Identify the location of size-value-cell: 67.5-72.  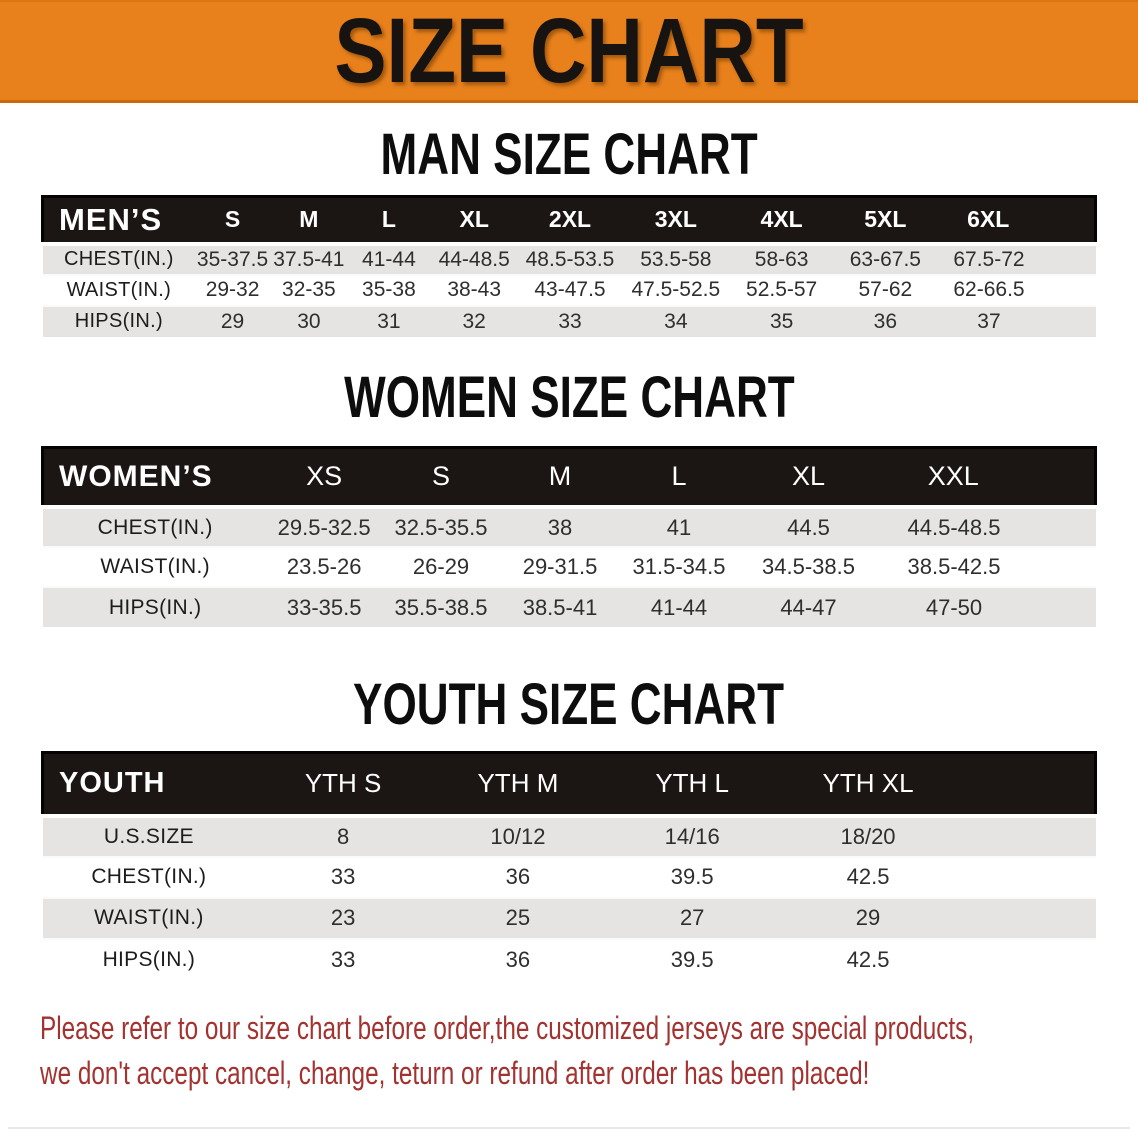
(989, 259).